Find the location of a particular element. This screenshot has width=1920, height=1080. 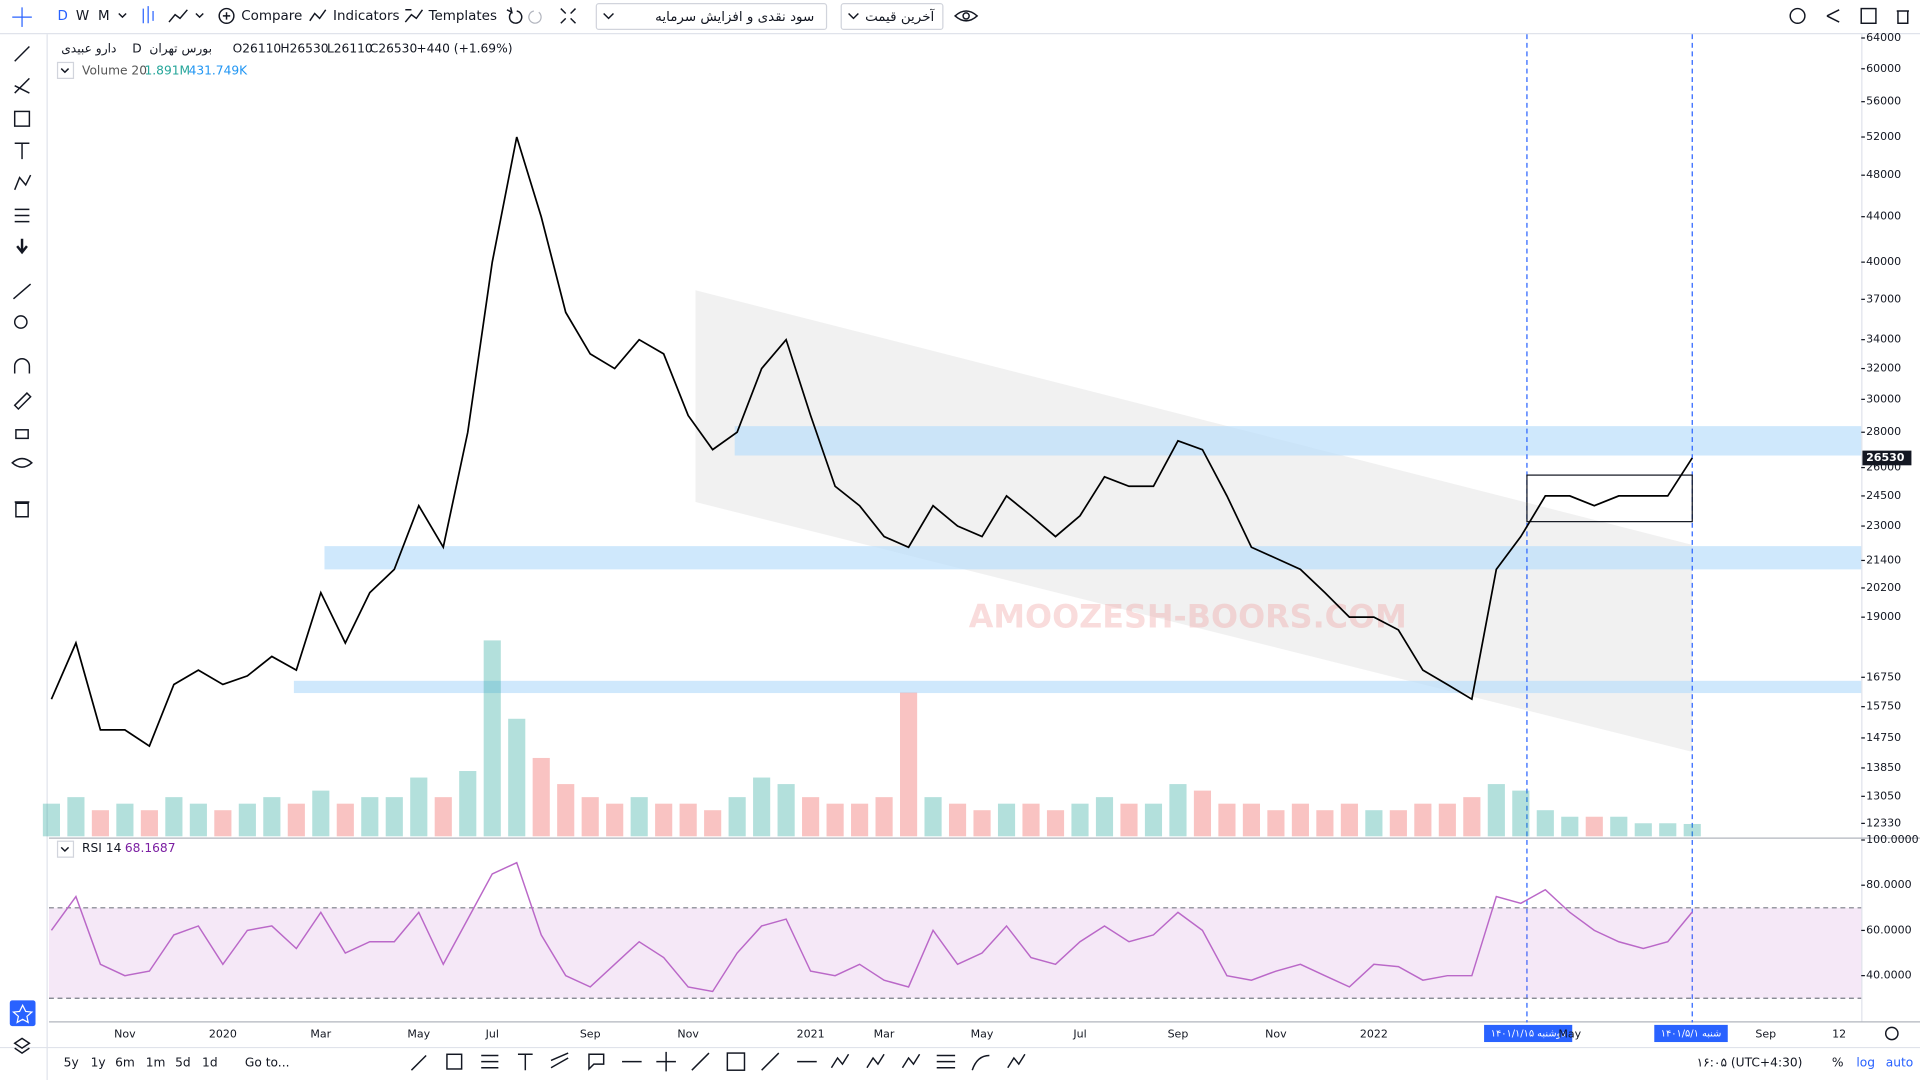

text-tool is located at coordinates (22, 151).